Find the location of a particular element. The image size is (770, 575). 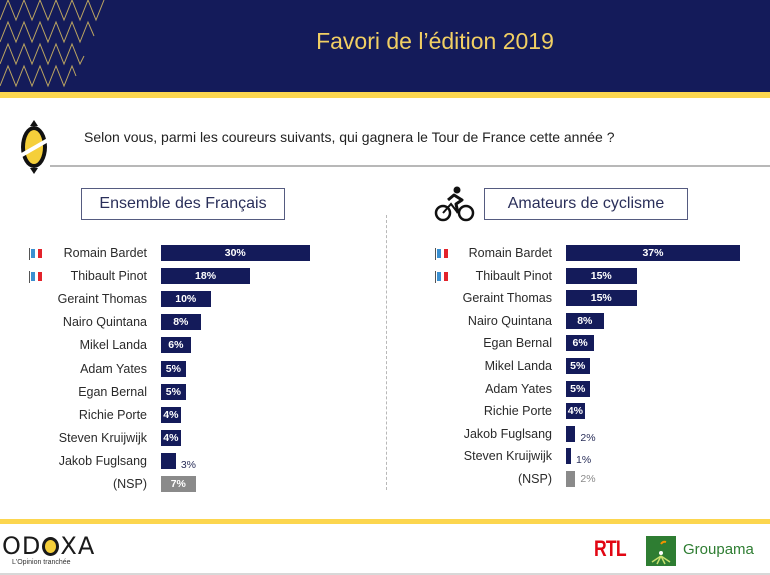

data-label: 37% is located at coordinates (653, 253).